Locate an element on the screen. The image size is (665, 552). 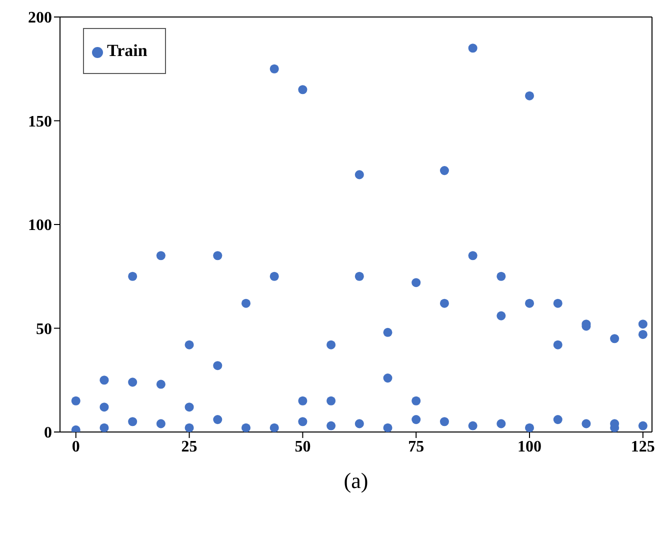
legend-label: Train is located at coordinates (127, 50).